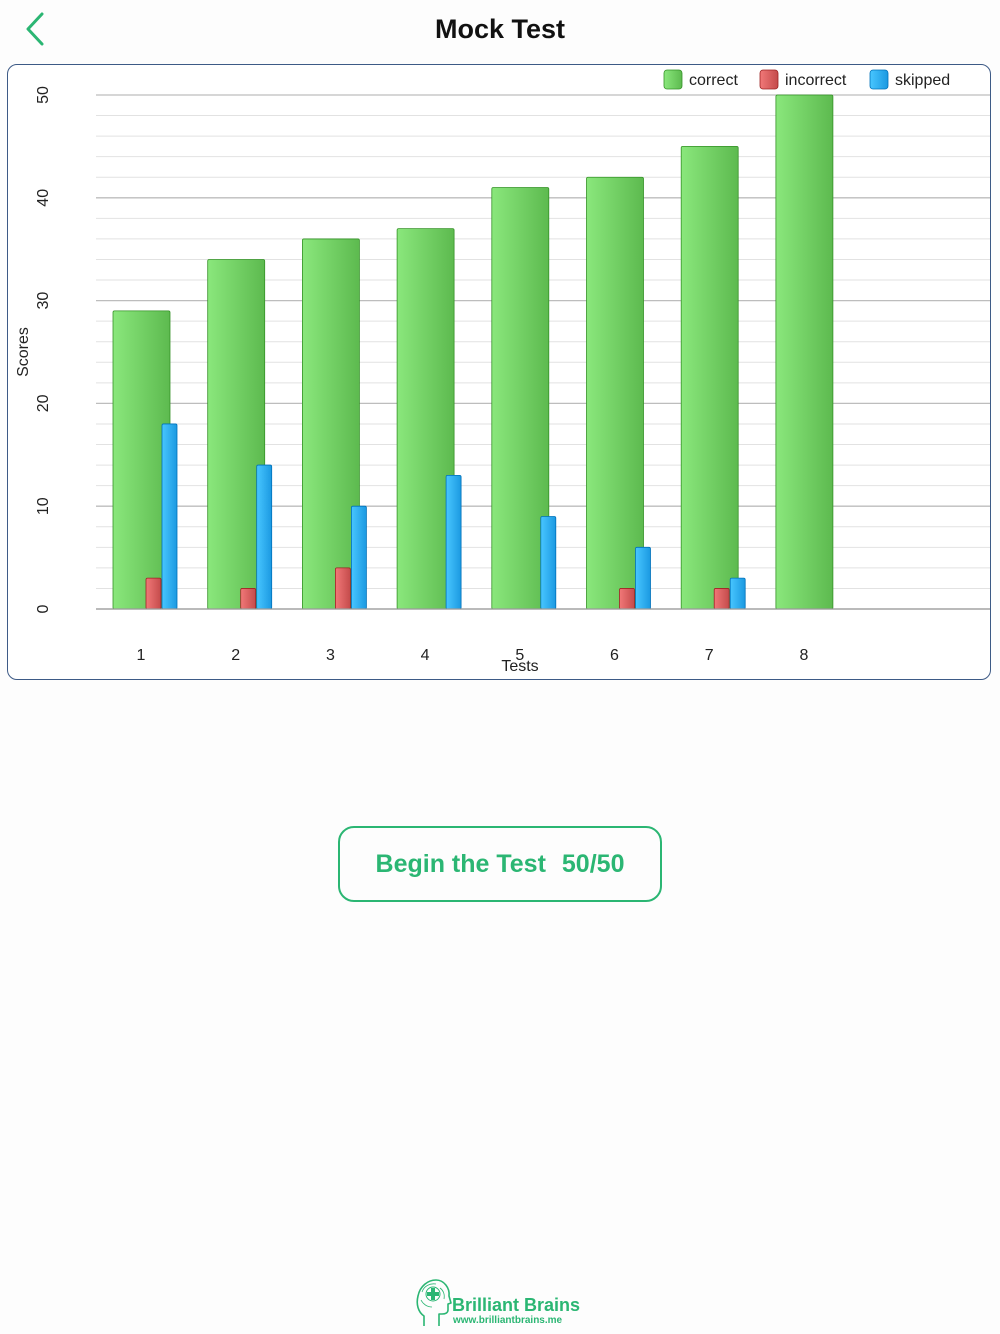  I want to click on begin-test-label: Begin the Test, so click(460, 863).